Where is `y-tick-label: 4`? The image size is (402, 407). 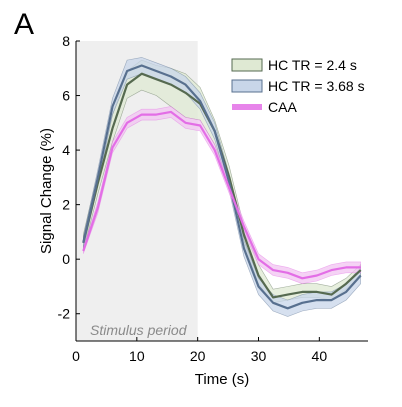 y-tick-label: 4 is located at coordinates (66, 150).